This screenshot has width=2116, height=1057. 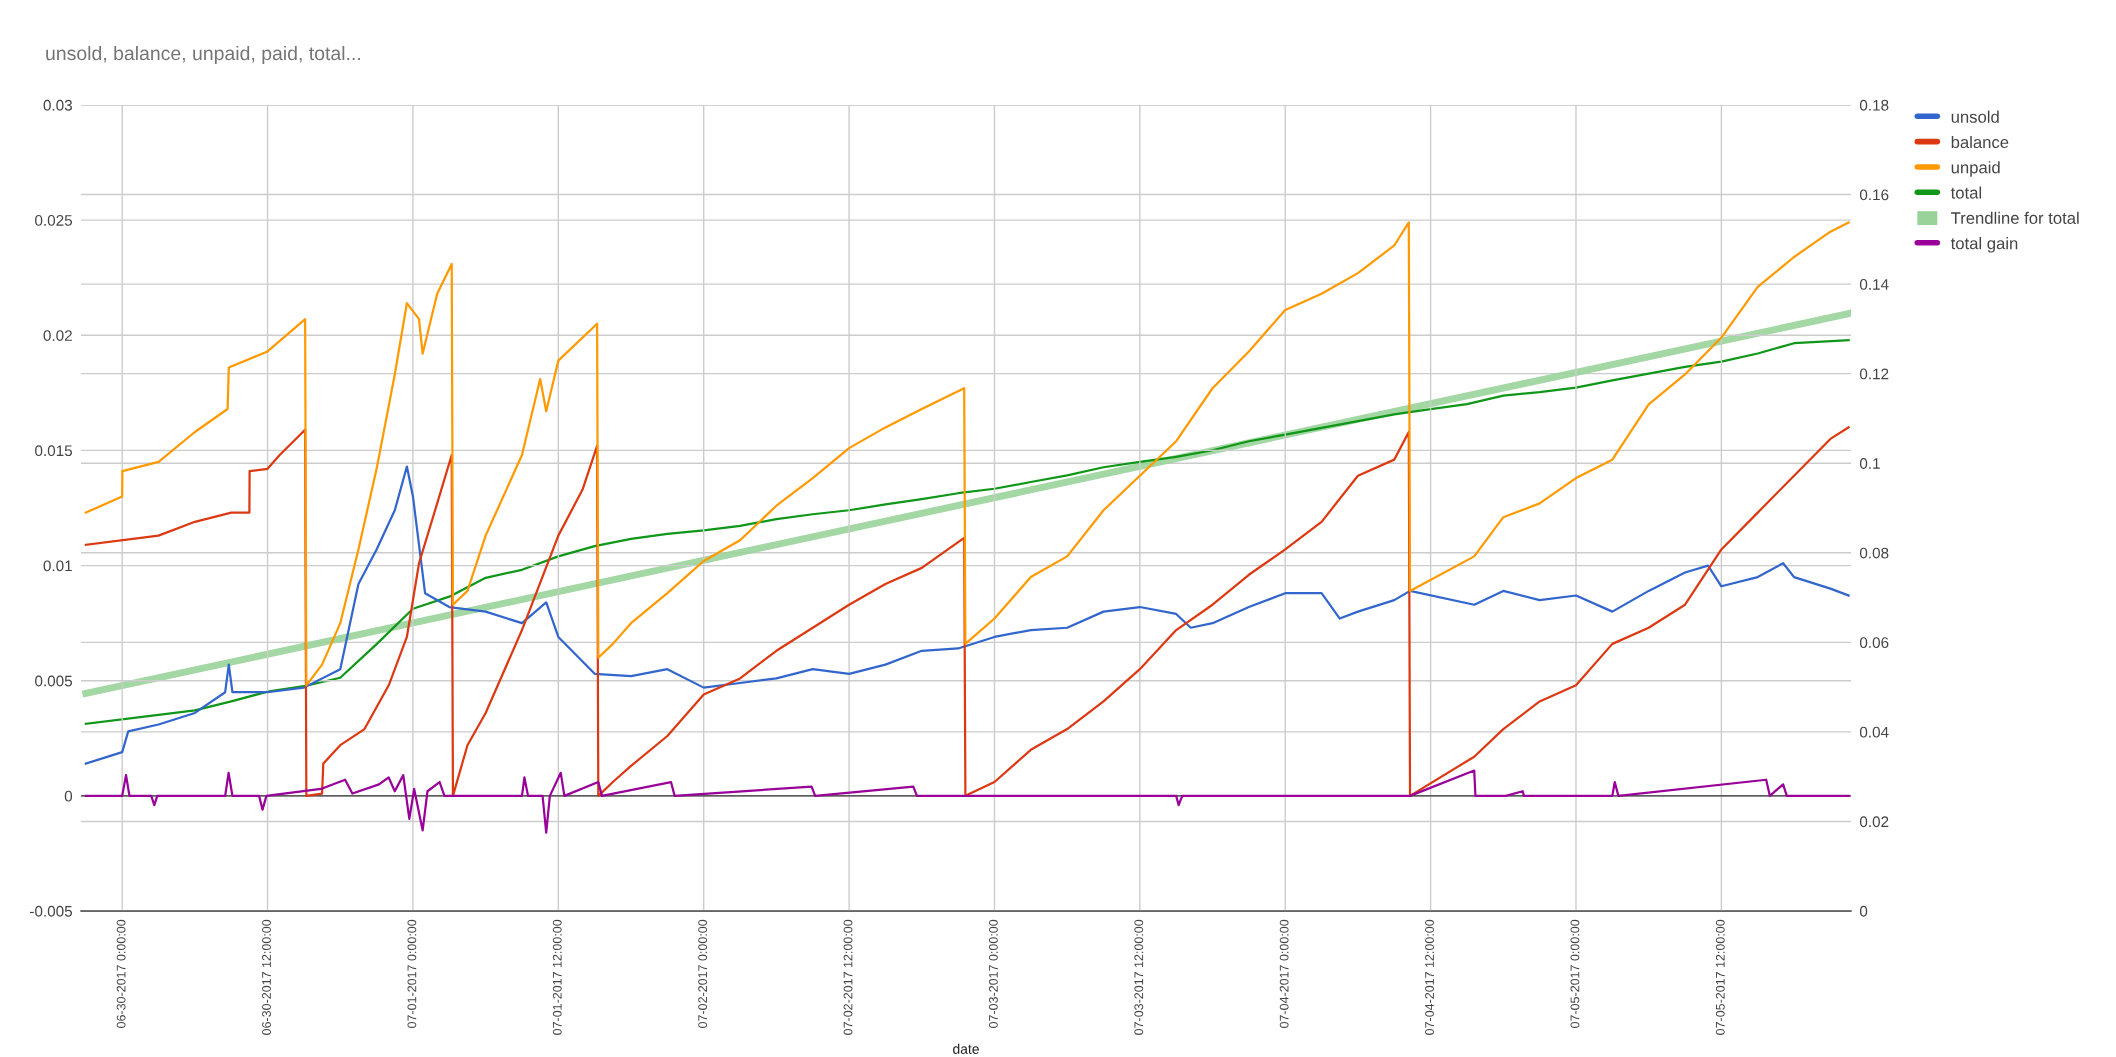 What do you see at coordinates (1863, 911) in the screenshot?
I see `y2-tick-label: 0` at bounding box center [1863, 911].